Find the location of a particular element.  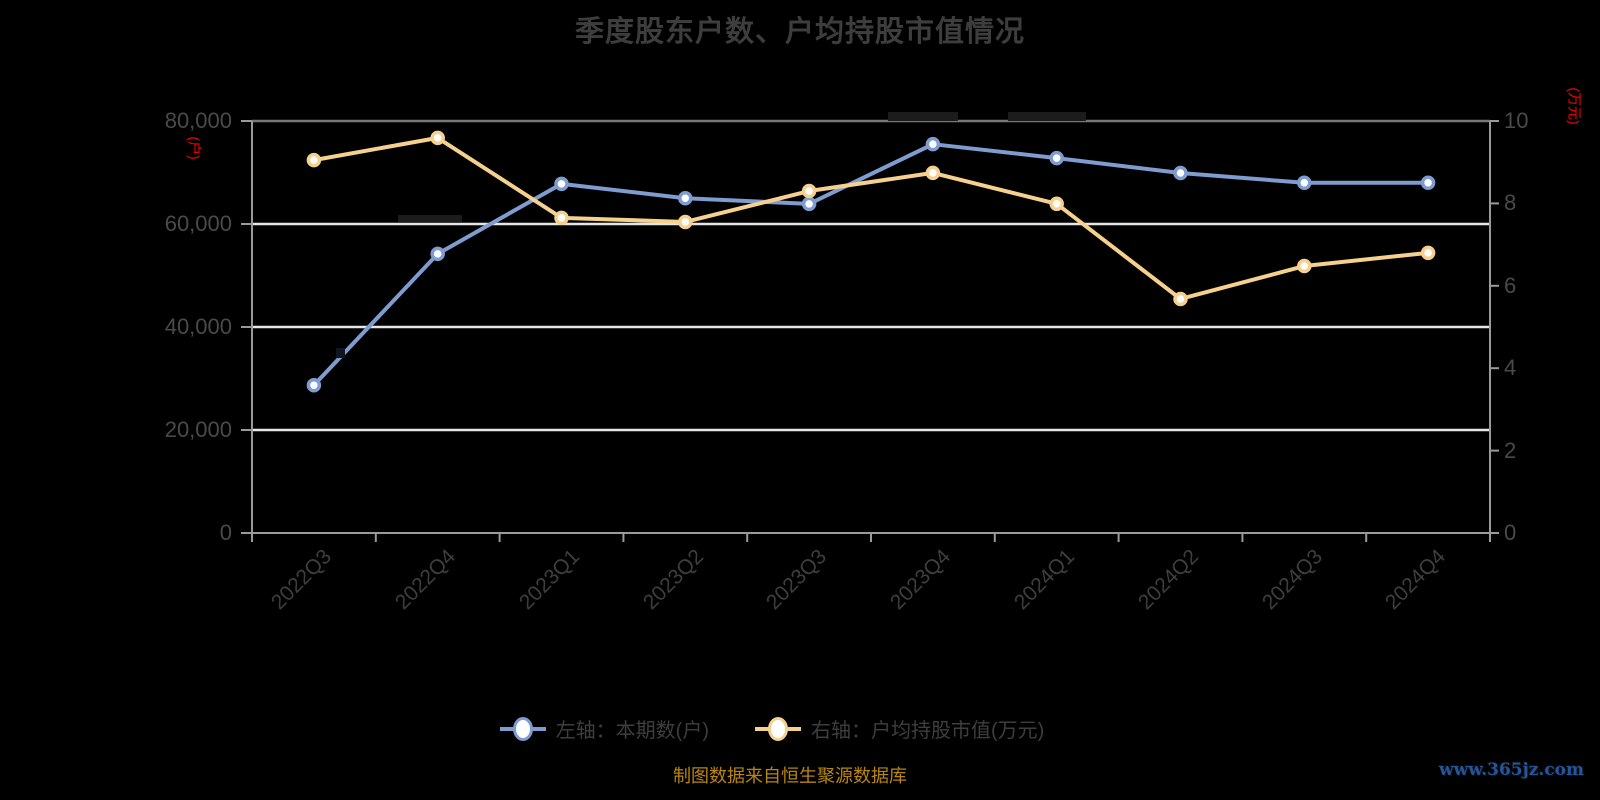

chart-title: 季度股东户数、户均持股市值情况 is located at coordinates (799, 32).